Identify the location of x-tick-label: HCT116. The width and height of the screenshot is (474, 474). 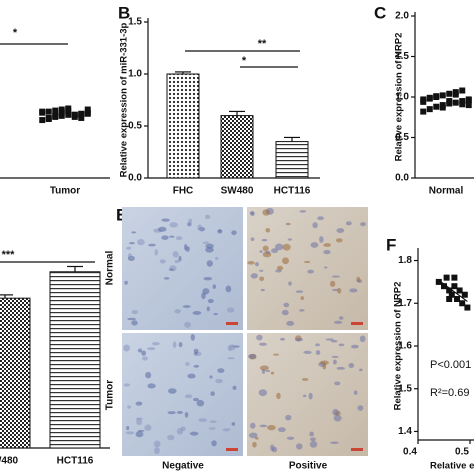
(75, 461).